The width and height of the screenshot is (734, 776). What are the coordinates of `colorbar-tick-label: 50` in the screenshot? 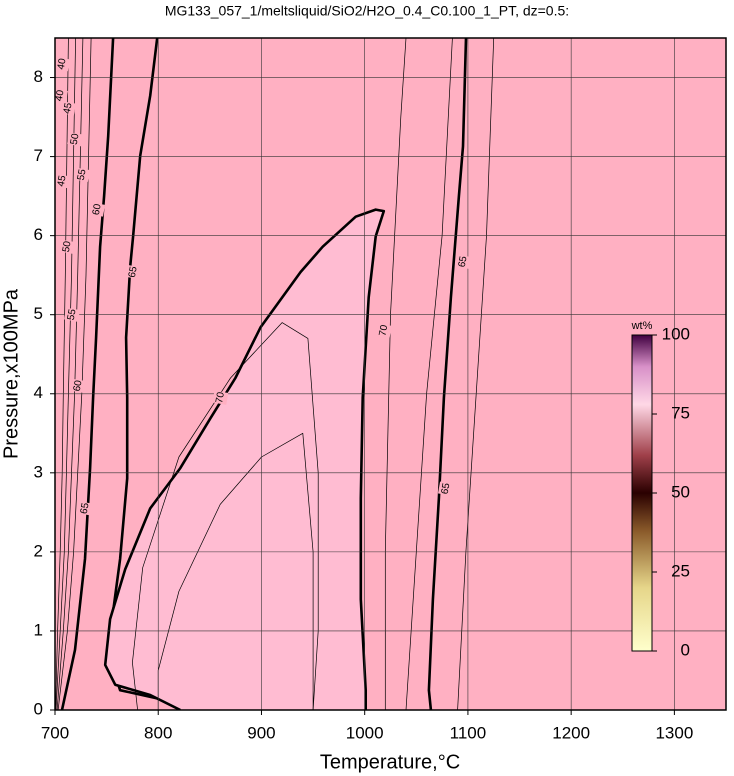 It's located at (680, 491).